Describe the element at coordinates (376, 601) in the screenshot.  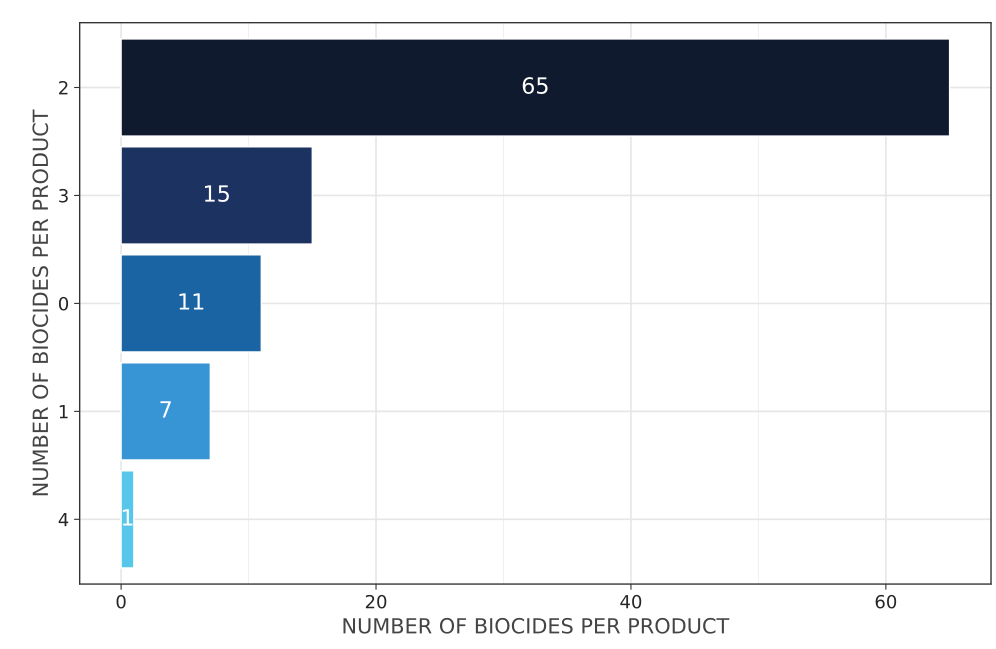
I see `x-tick-label: 20` at that location.